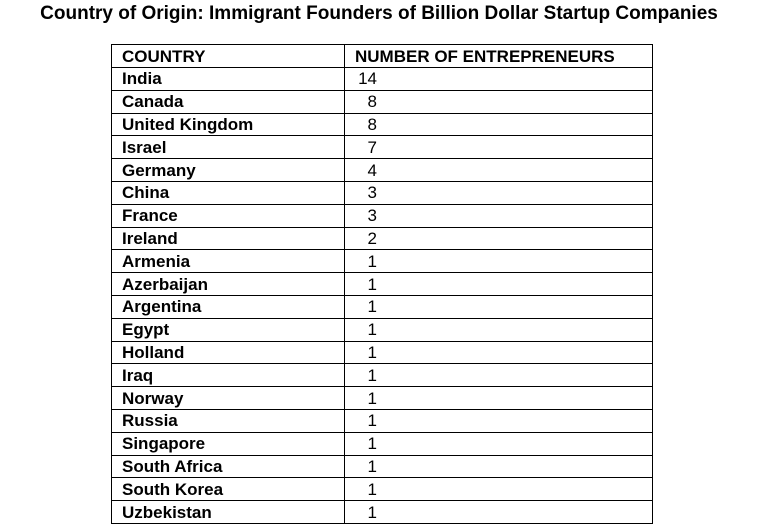 This screenshot has height=524, width=758. Describe the element at coordinates (228, 512) in the screenshot. I see `country-cell: Uzbekistan` at that location.